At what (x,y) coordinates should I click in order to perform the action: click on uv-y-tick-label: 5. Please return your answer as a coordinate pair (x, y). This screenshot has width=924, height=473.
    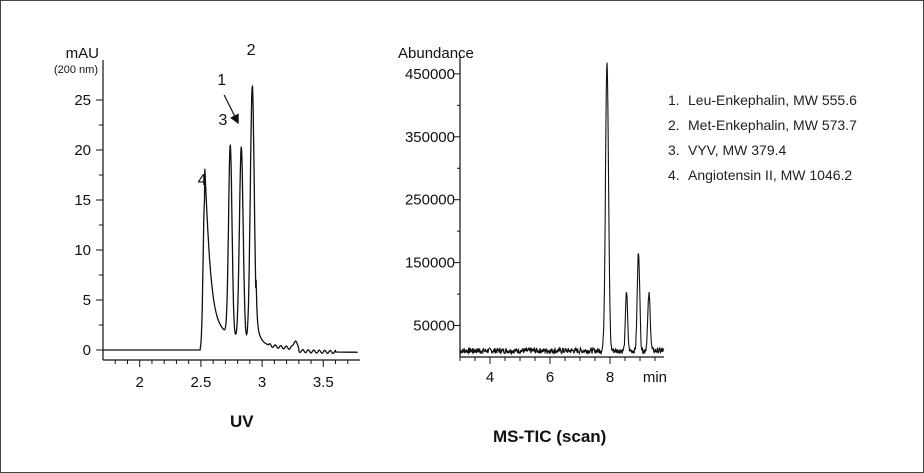
    Looking at the image, I should click on (87, 300).